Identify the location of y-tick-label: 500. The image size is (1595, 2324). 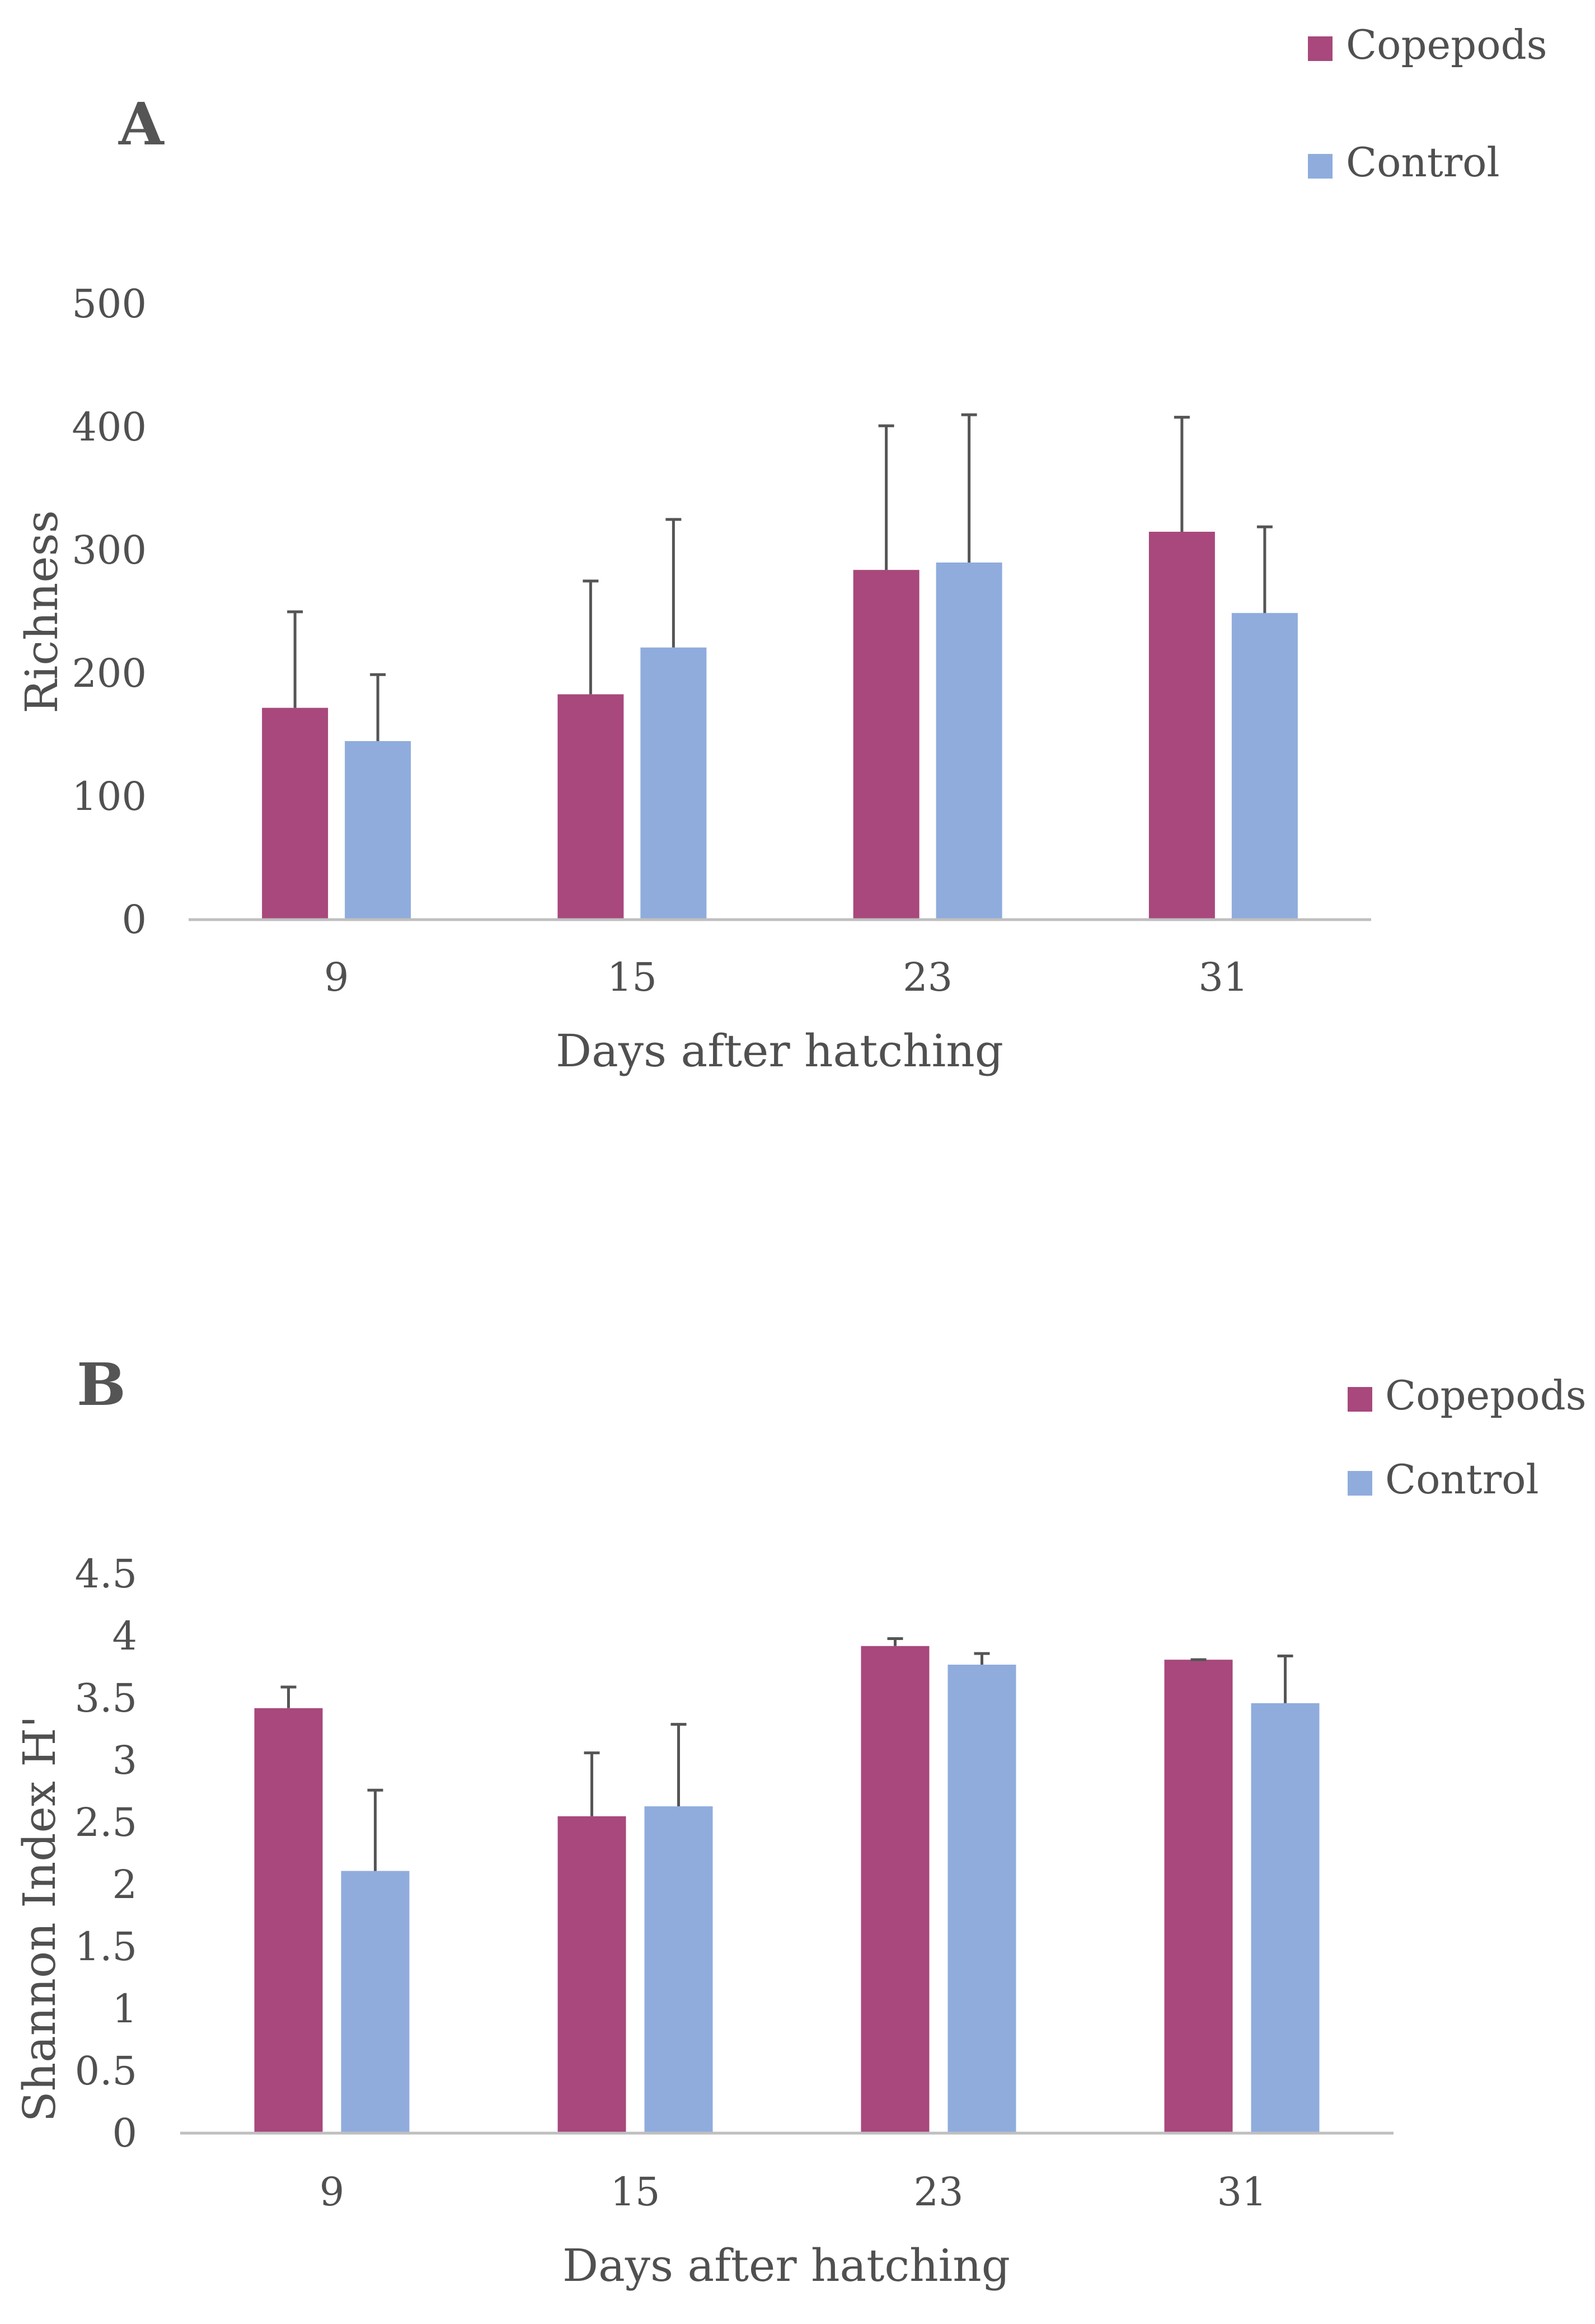
(109, 304).